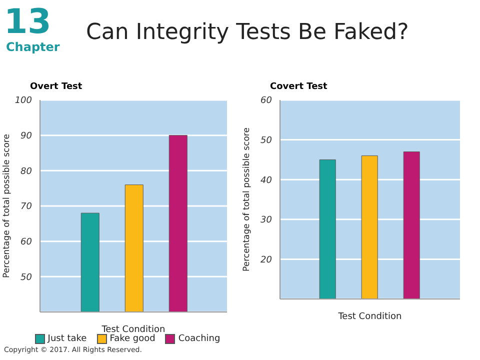 This screenshot has height=360, width=480. What do you see at coordinates (33, 47) in the screenshot?
I see `text: Chapter` at bounding box center [33, 47].